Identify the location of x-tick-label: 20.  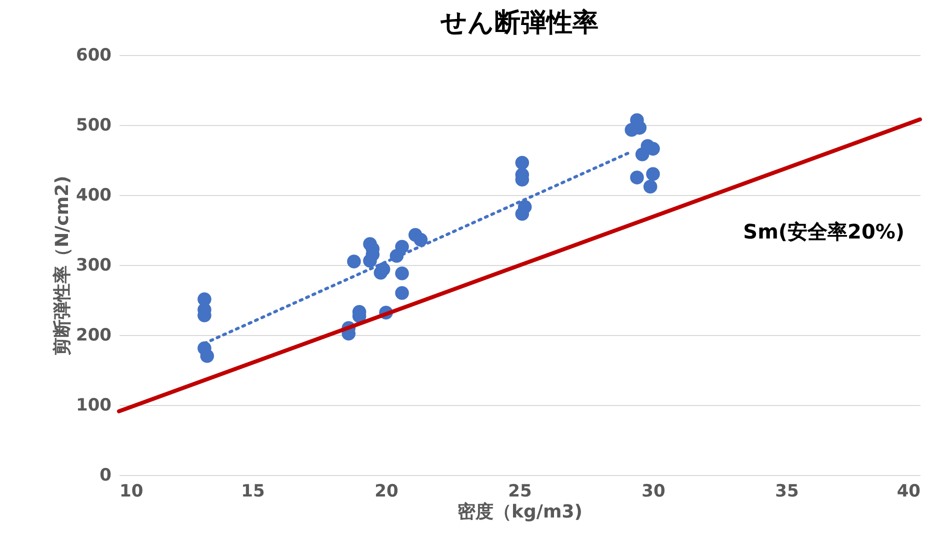
(386, 492).